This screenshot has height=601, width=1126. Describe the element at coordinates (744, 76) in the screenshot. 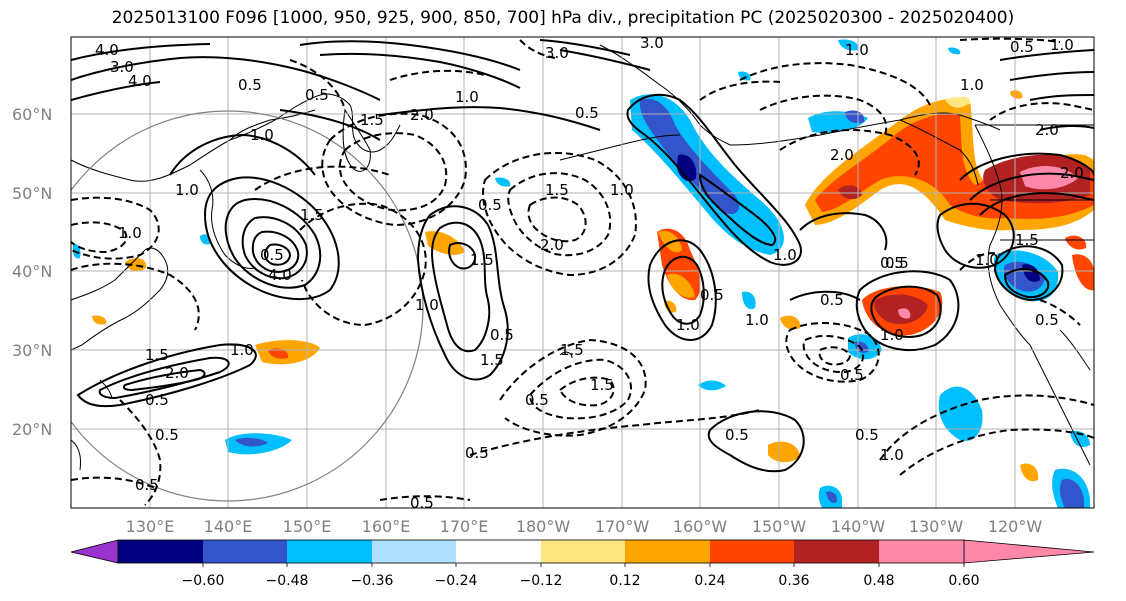

I see `shade-neg-150w-d` at that location.